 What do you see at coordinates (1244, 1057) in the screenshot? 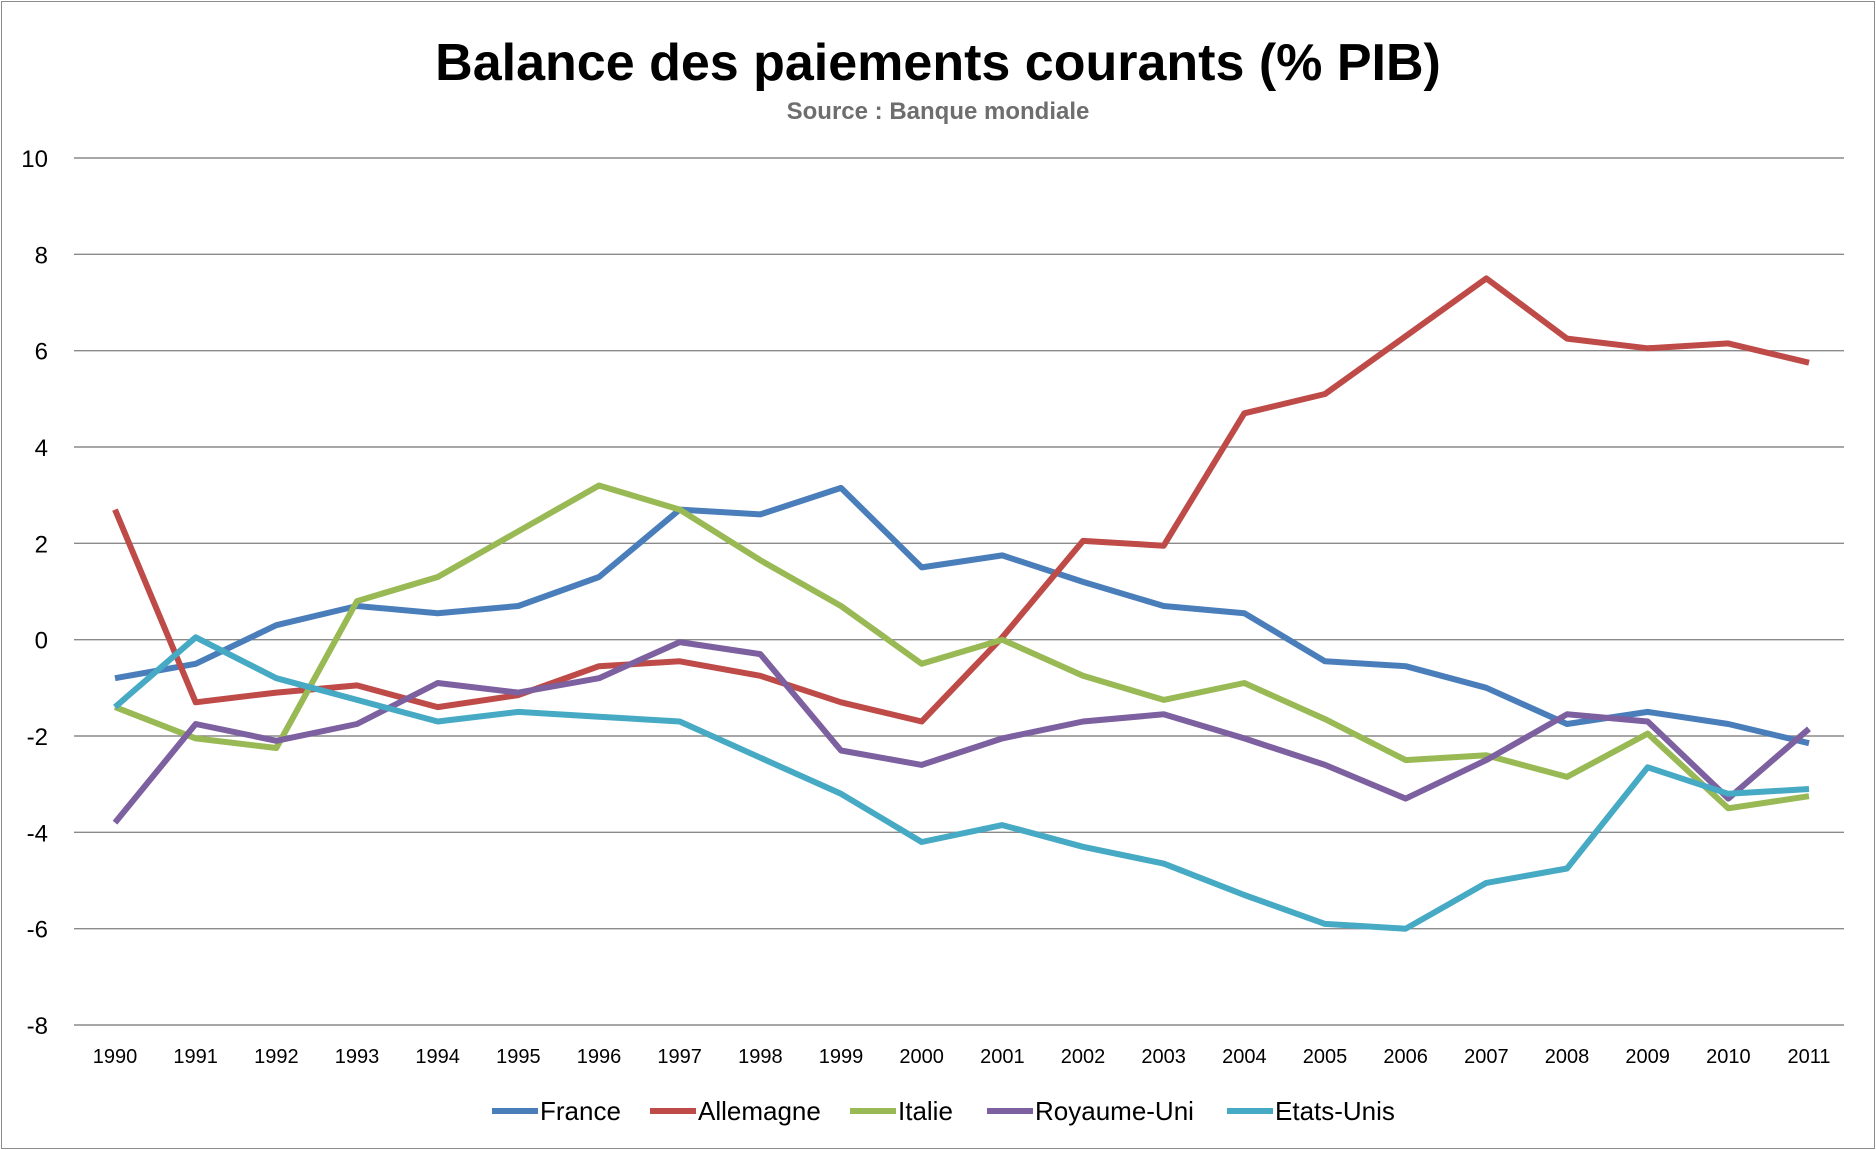
I see `x-tick-label: 2004` at bounding box center [1244, 1057].